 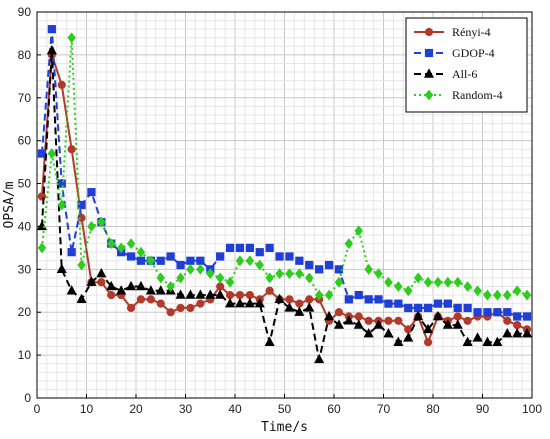 What do you see at coordinates (532, 409) in the screenshot?
I see `x-tick-label: 100` at bounding box center [532, 409].